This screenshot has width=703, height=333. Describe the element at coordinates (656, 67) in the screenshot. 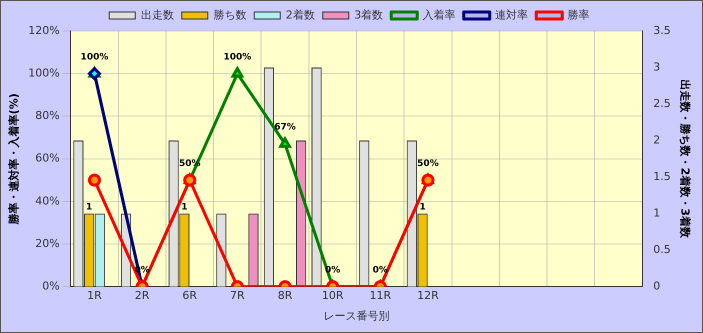

I see `y2-tick-label: 3` at that location.